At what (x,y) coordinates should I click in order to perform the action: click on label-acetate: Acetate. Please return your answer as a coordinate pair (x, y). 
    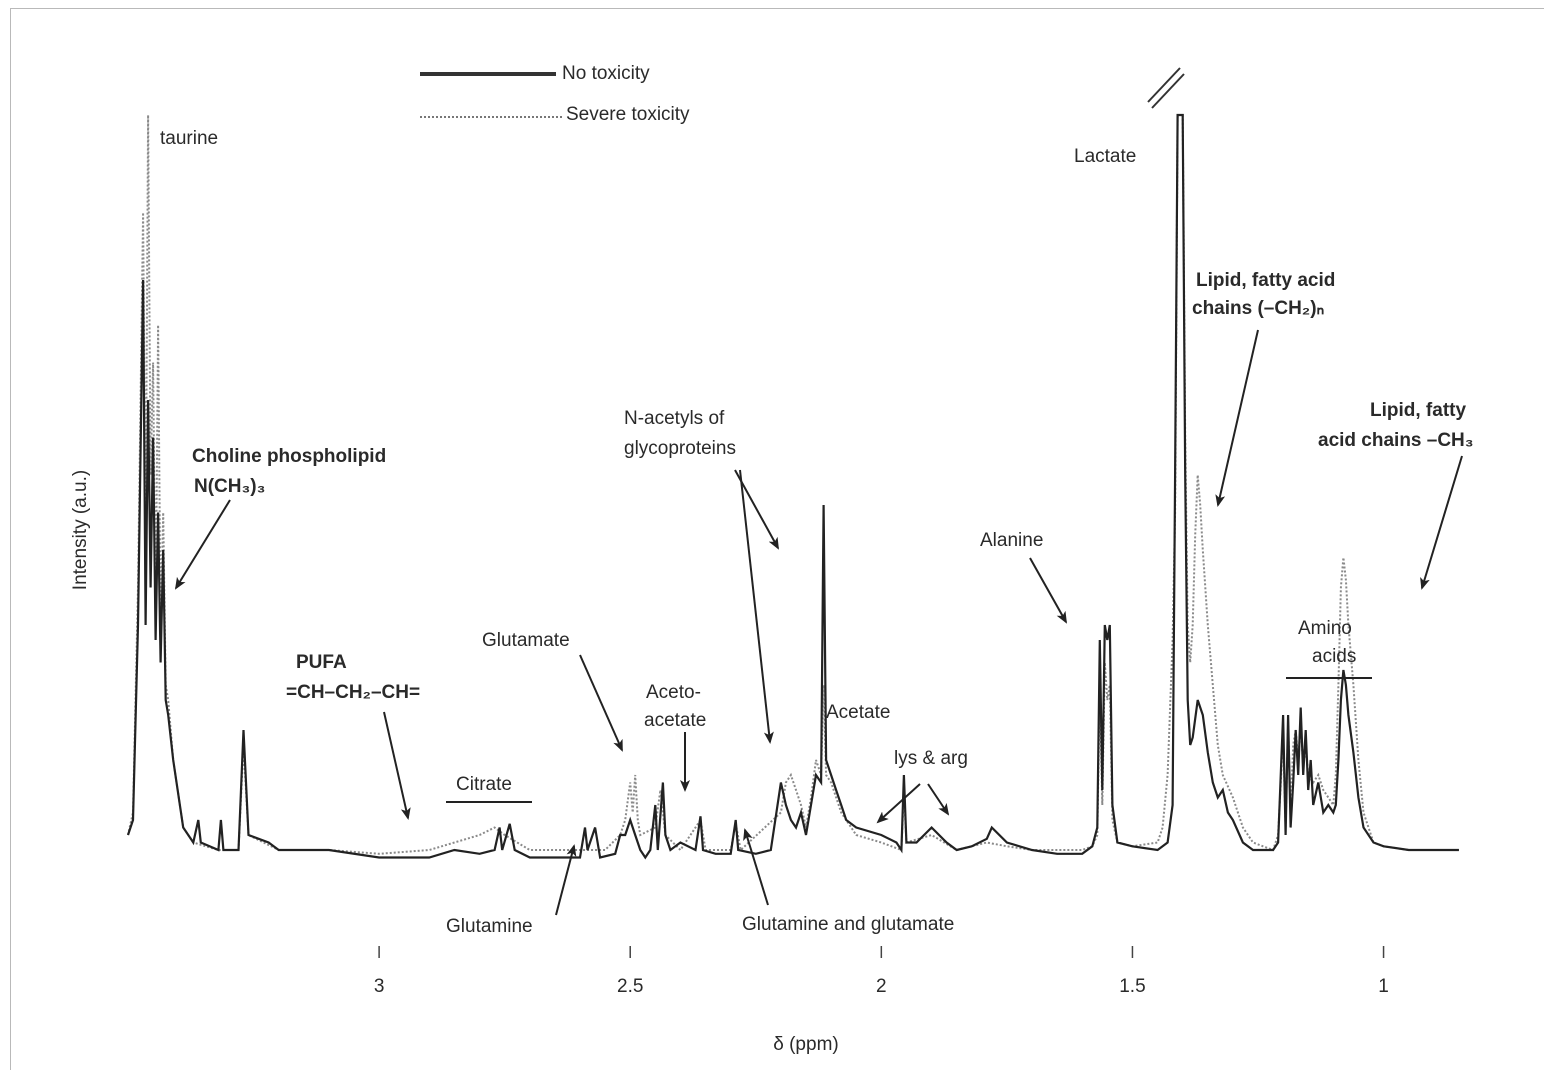
    Looking at the image, I should click on (858, 712).